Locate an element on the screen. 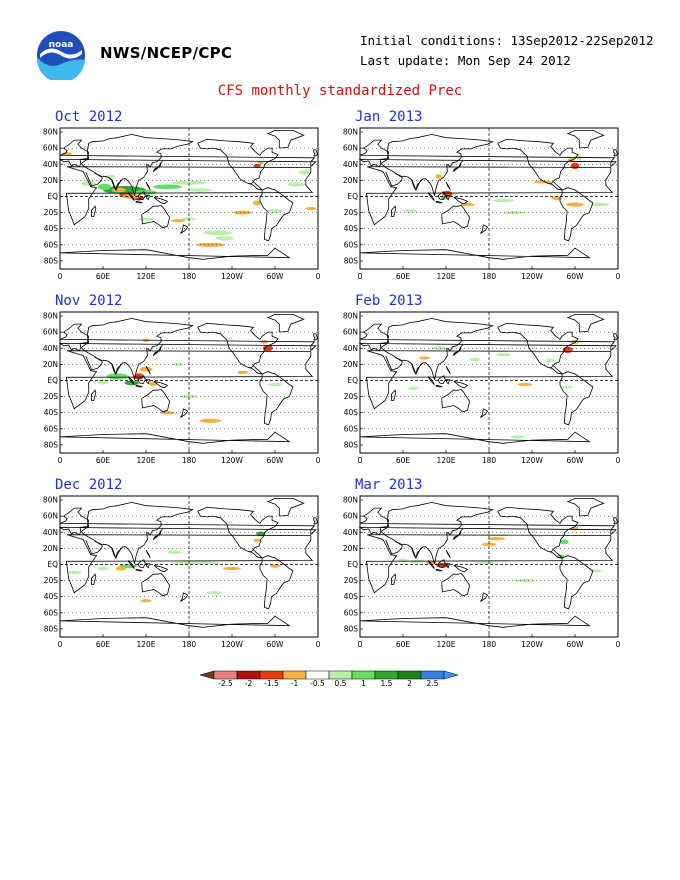 The image size is (680, 880). colorbar-label: 1.5 is located at coordinates (387, 683).